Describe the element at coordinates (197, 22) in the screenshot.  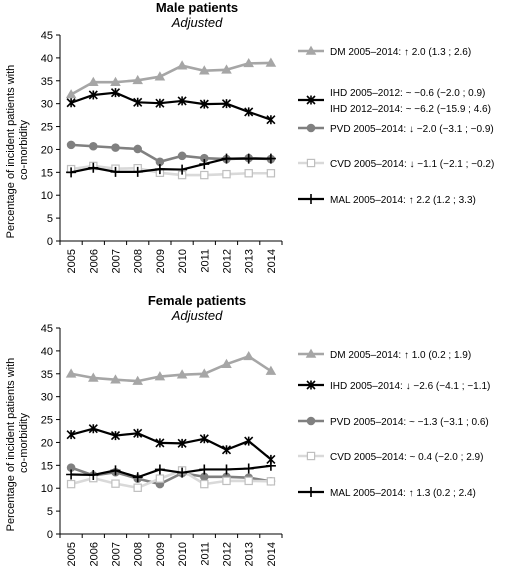
I see `chart-subtitle: Adjusted` at that location.